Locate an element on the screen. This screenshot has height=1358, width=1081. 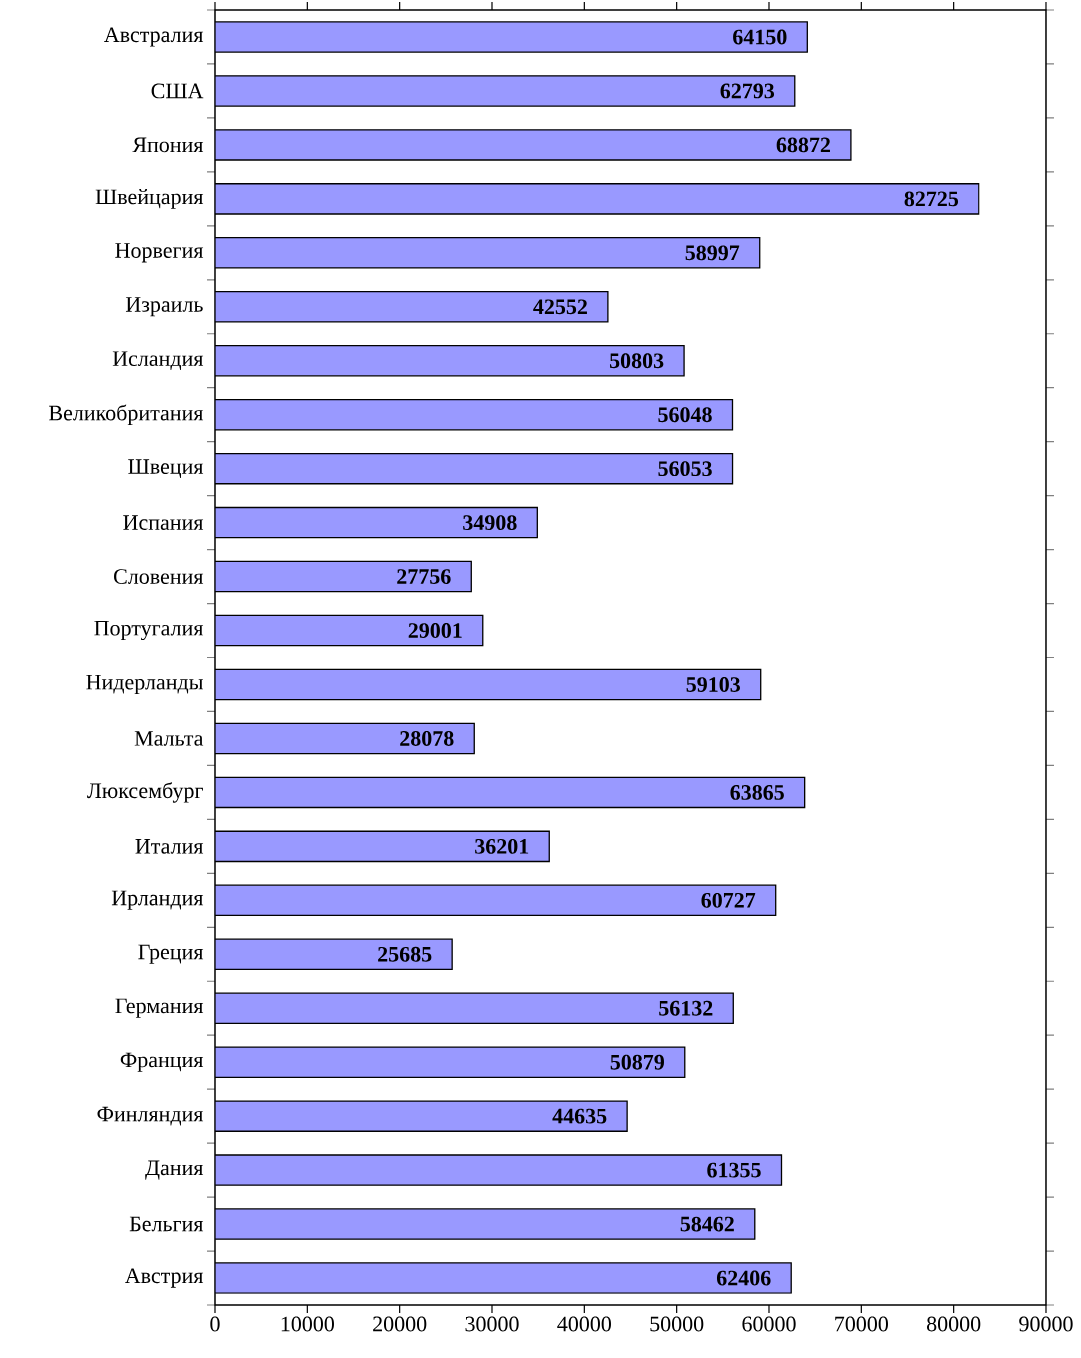
y-tick-label: Дания is located at coordinates (174, 1170).